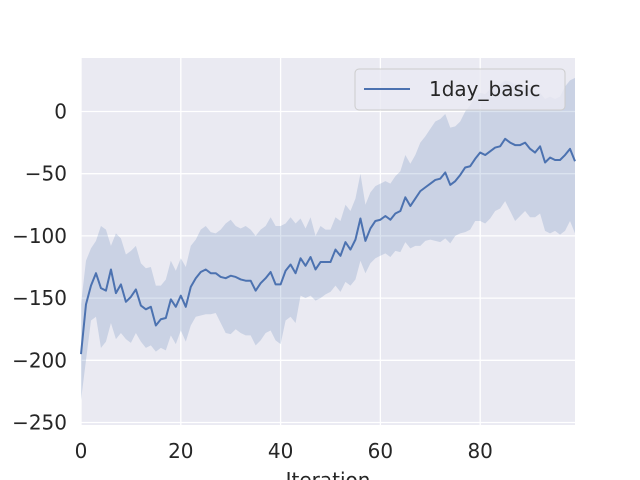 The height and width of the screenshot is (480, 640). Describe the element at coordinates (39, 236) in the screenshot. I see `y-tick-label: −100` at that location.